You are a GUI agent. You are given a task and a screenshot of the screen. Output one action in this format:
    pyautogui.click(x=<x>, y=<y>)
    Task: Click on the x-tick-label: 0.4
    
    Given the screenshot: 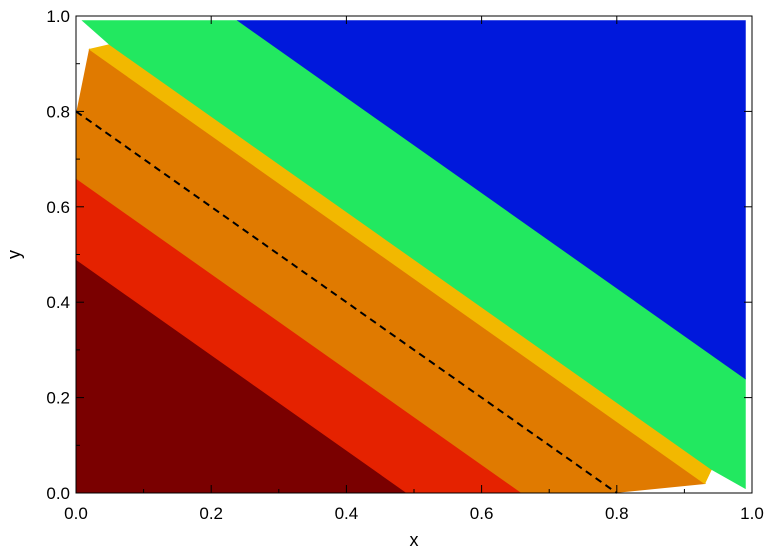 What is the action you would take?
    pyautogui.click(x=347, y=513)
    